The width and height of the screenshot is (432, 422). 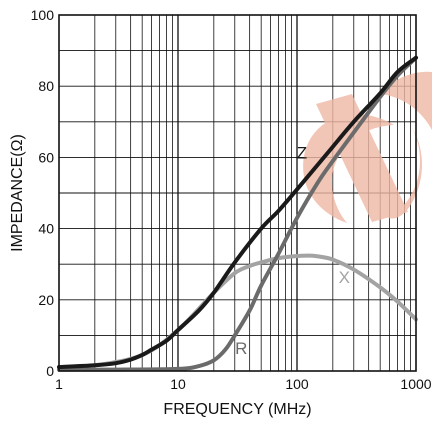 I want to click on x-axis-label: FREQUENCY (MHz), so click(x=237, y=409).